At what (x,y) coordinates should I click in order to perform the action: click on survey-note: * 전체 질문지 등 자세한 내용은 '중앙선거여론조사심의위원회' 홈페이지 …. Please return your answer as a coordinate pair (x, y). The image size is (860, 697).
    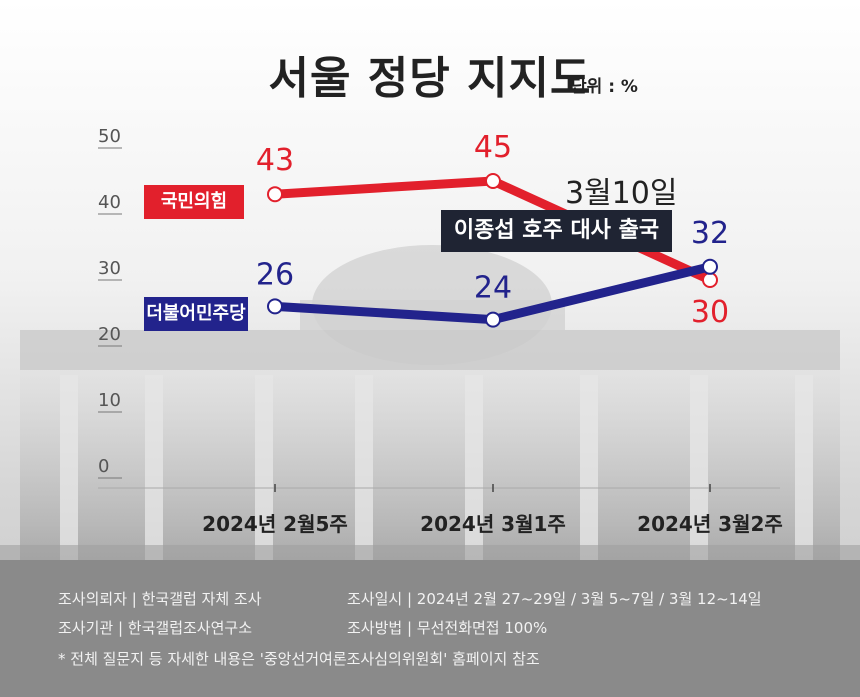
    Looking at the image, I should click on (299, 659).